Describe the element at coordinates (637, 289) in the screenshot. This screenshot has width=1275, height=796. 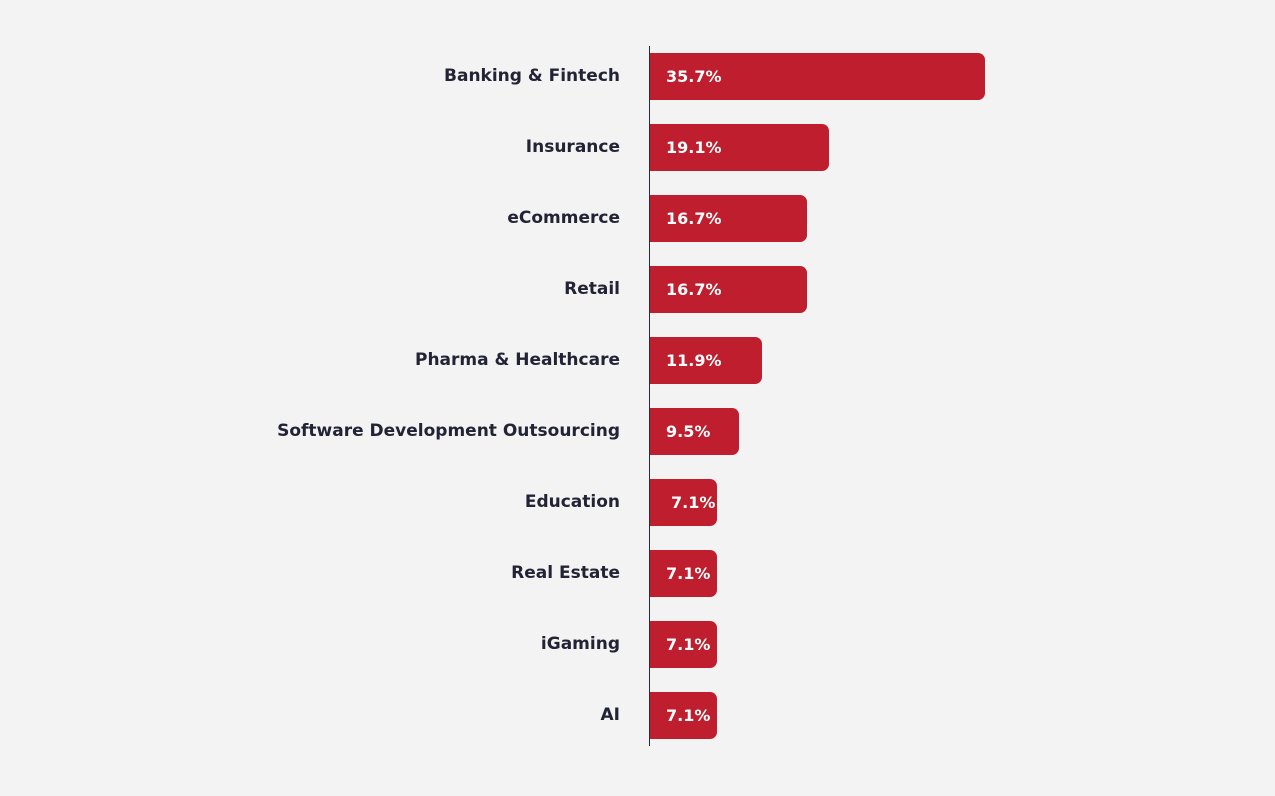
I see `bar-row: Retail 16.7%` at that location.